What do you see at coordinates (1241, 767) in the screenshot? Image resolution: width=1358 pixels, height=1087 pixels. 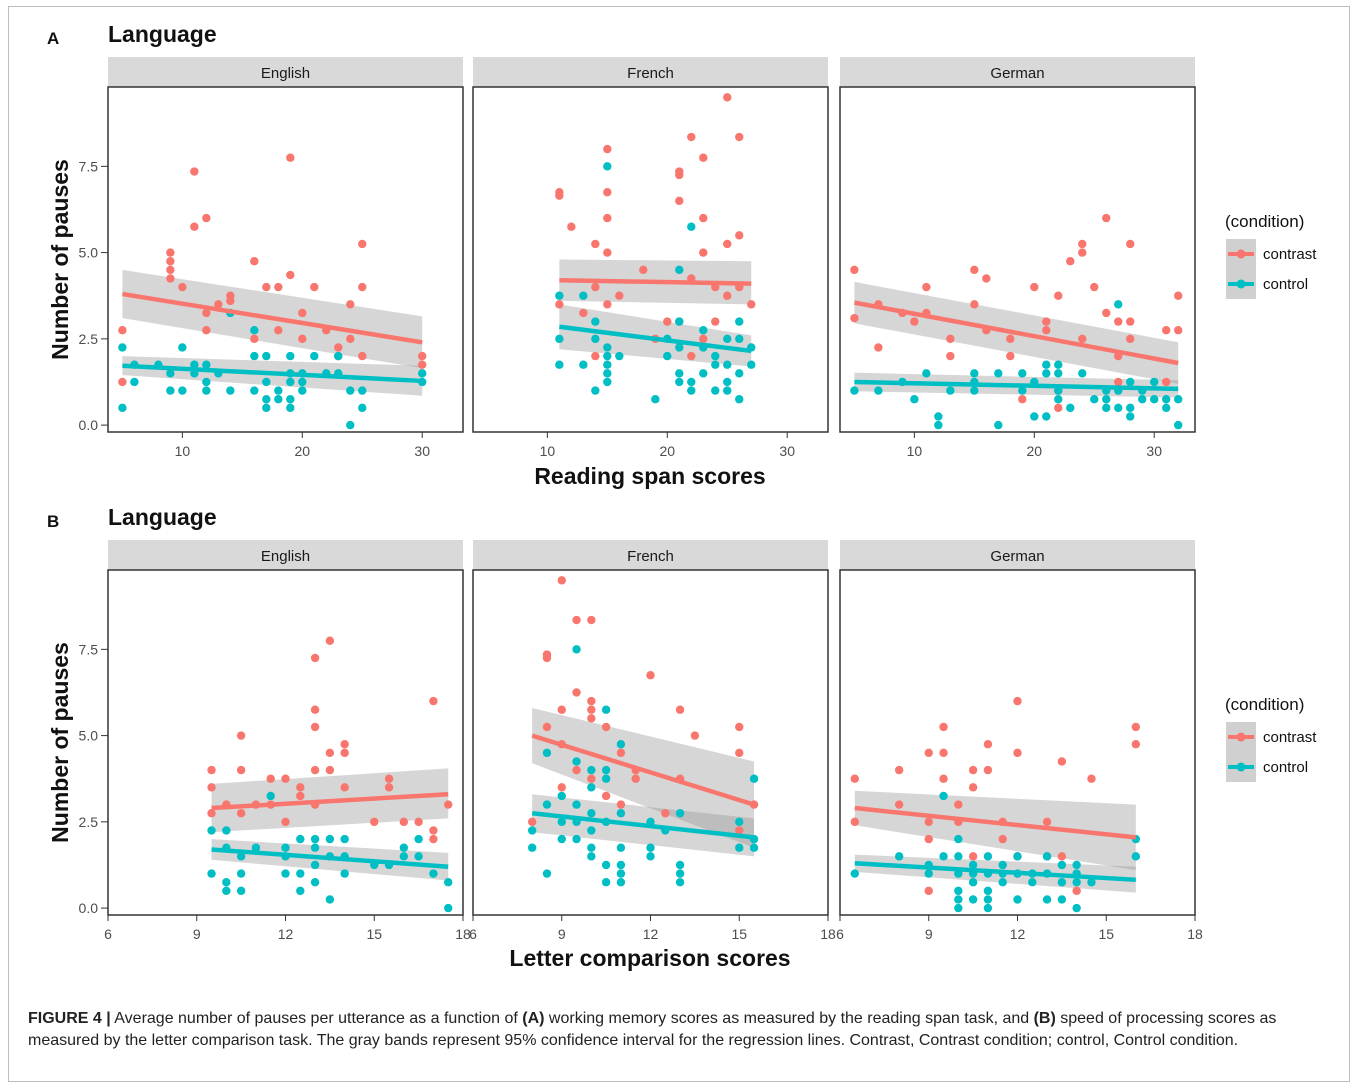 I see `legend-key-point-control` at bounding box center [1241, 767].